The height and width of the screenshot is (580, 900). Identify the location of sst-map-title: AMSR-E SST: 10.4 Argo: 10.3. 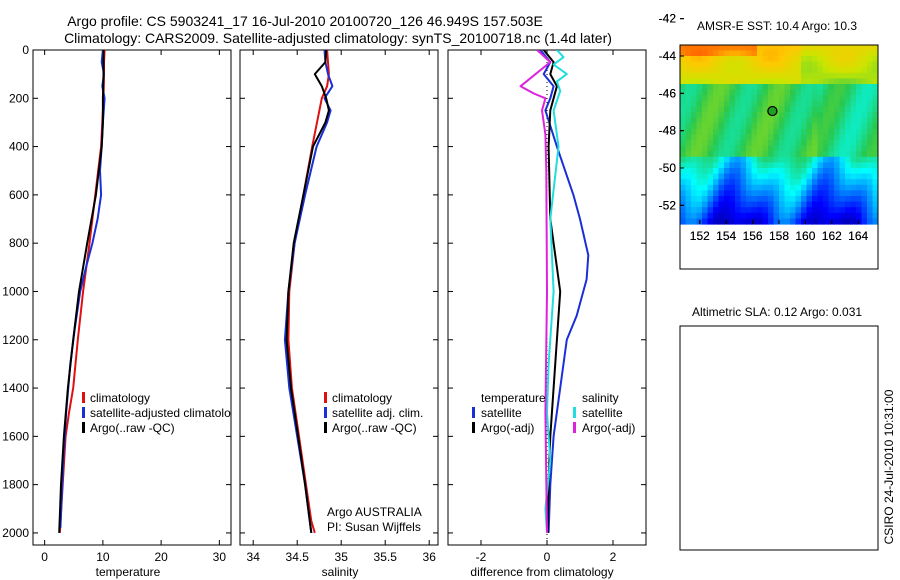
(777, 26).